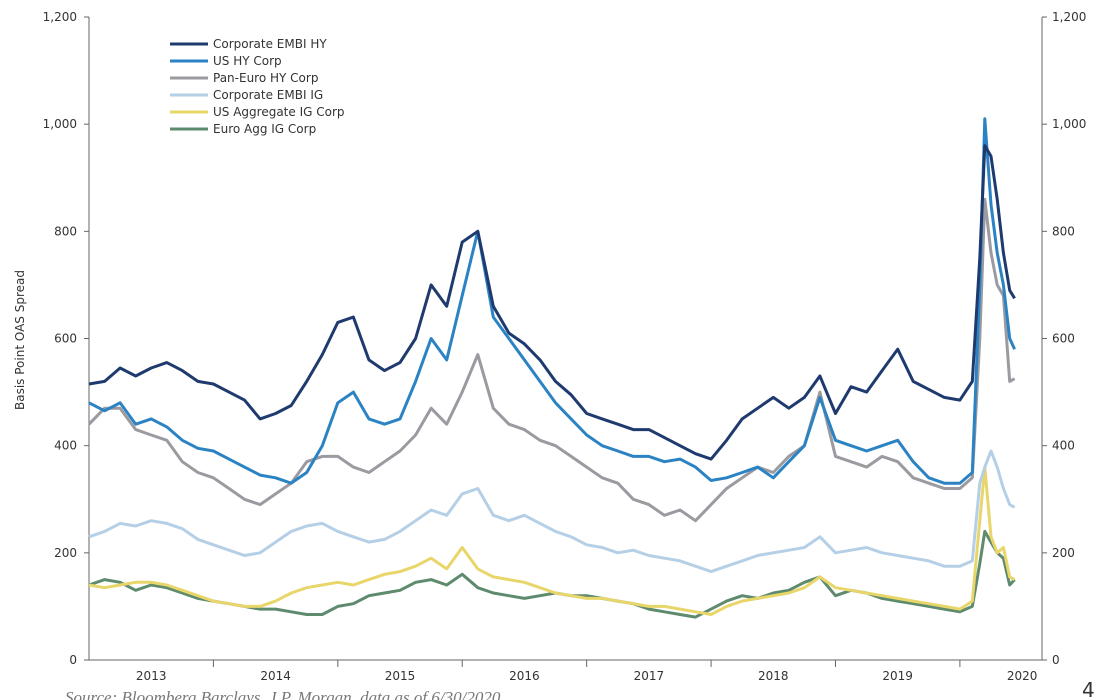 The height and width of the screenshot is (700, 1109). I want to click on legend-label: Pan-Euro HY Corp, so click(265, 78).